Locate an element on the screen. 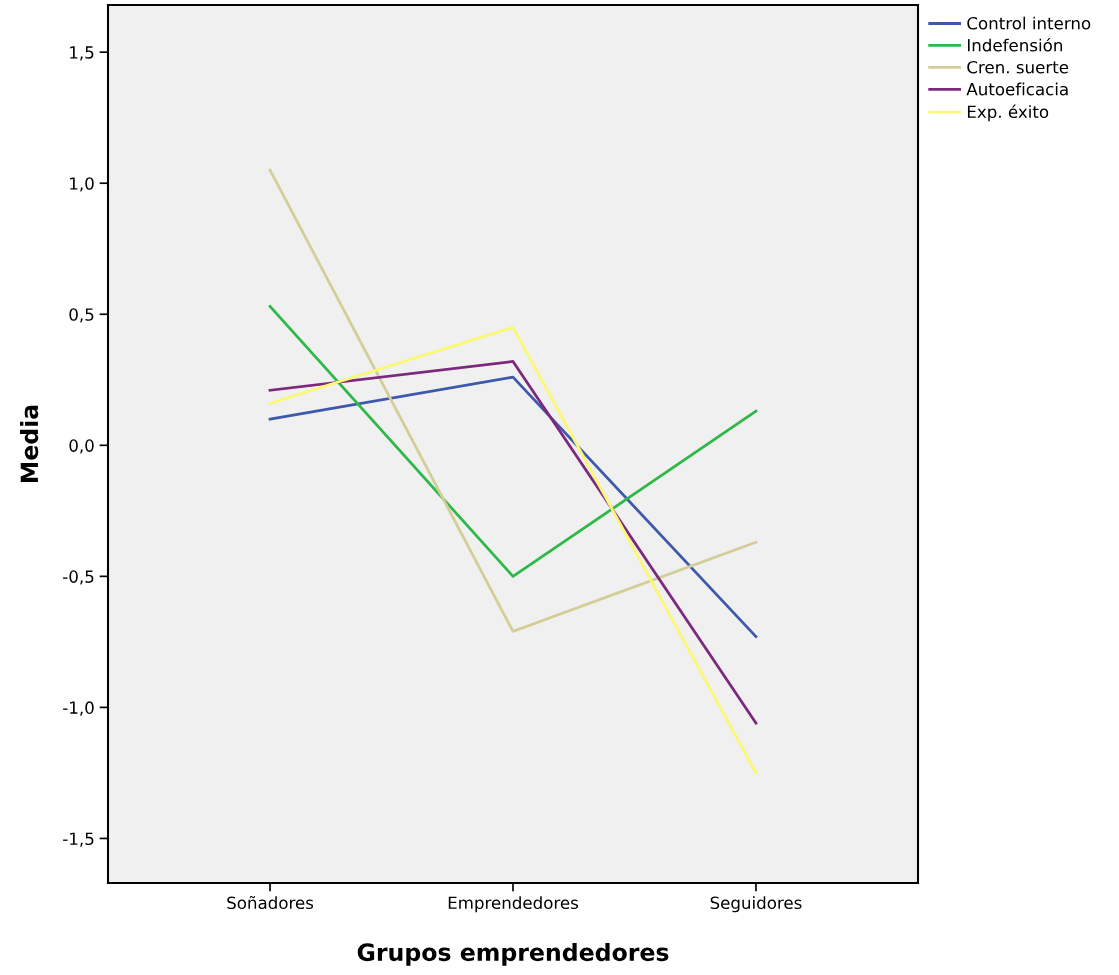 This screenshot has width=1119, height=975. legend-label: Exp. éxito is located at coordinates (1008, 113).